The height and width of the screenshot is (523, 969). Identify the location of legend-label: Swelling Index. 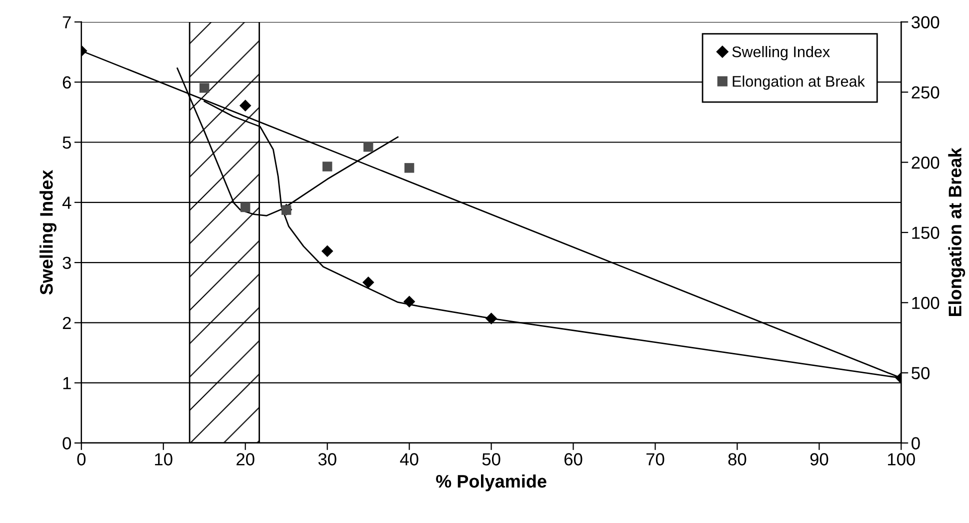
(781, 53).